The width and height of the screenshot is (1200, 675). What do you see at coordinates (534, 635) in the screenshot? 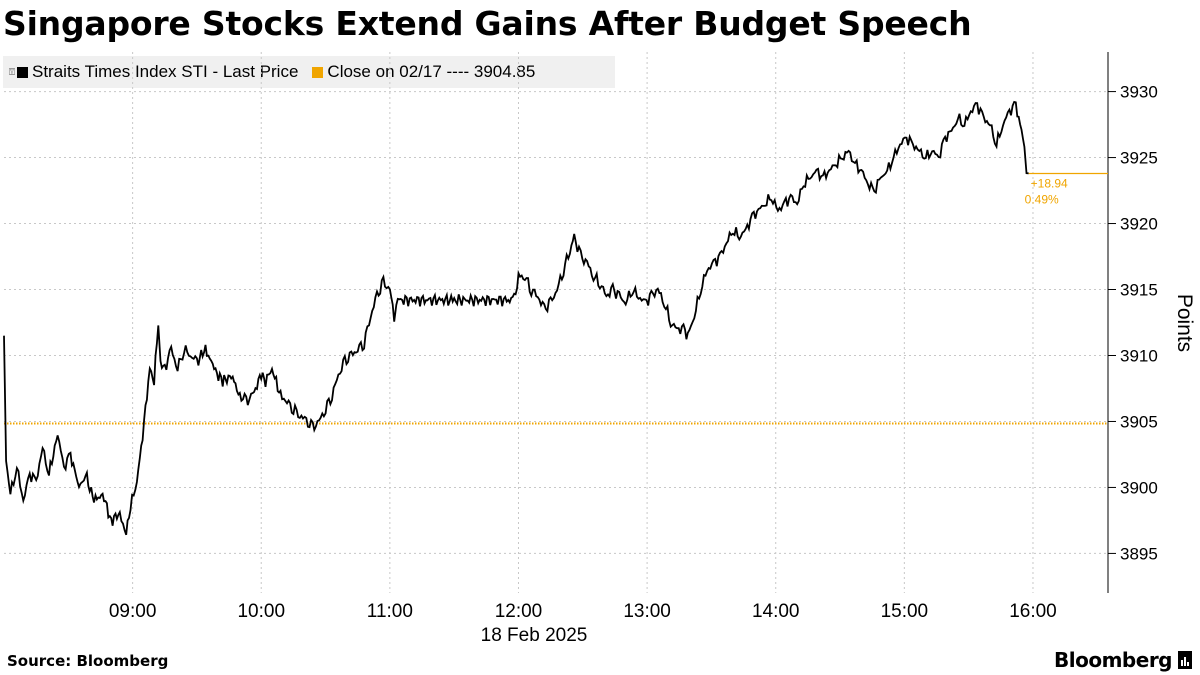
I see `x-axis-label: 18 Feb 2025` at bounding box center [534, 635].